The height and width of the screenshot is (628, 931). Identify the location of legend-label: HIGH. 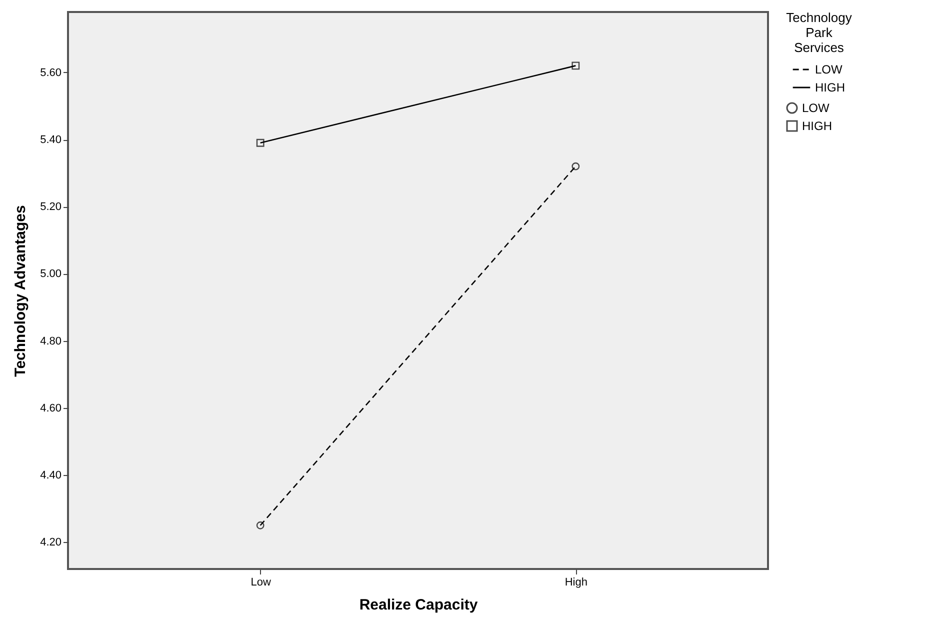
(817, 126).